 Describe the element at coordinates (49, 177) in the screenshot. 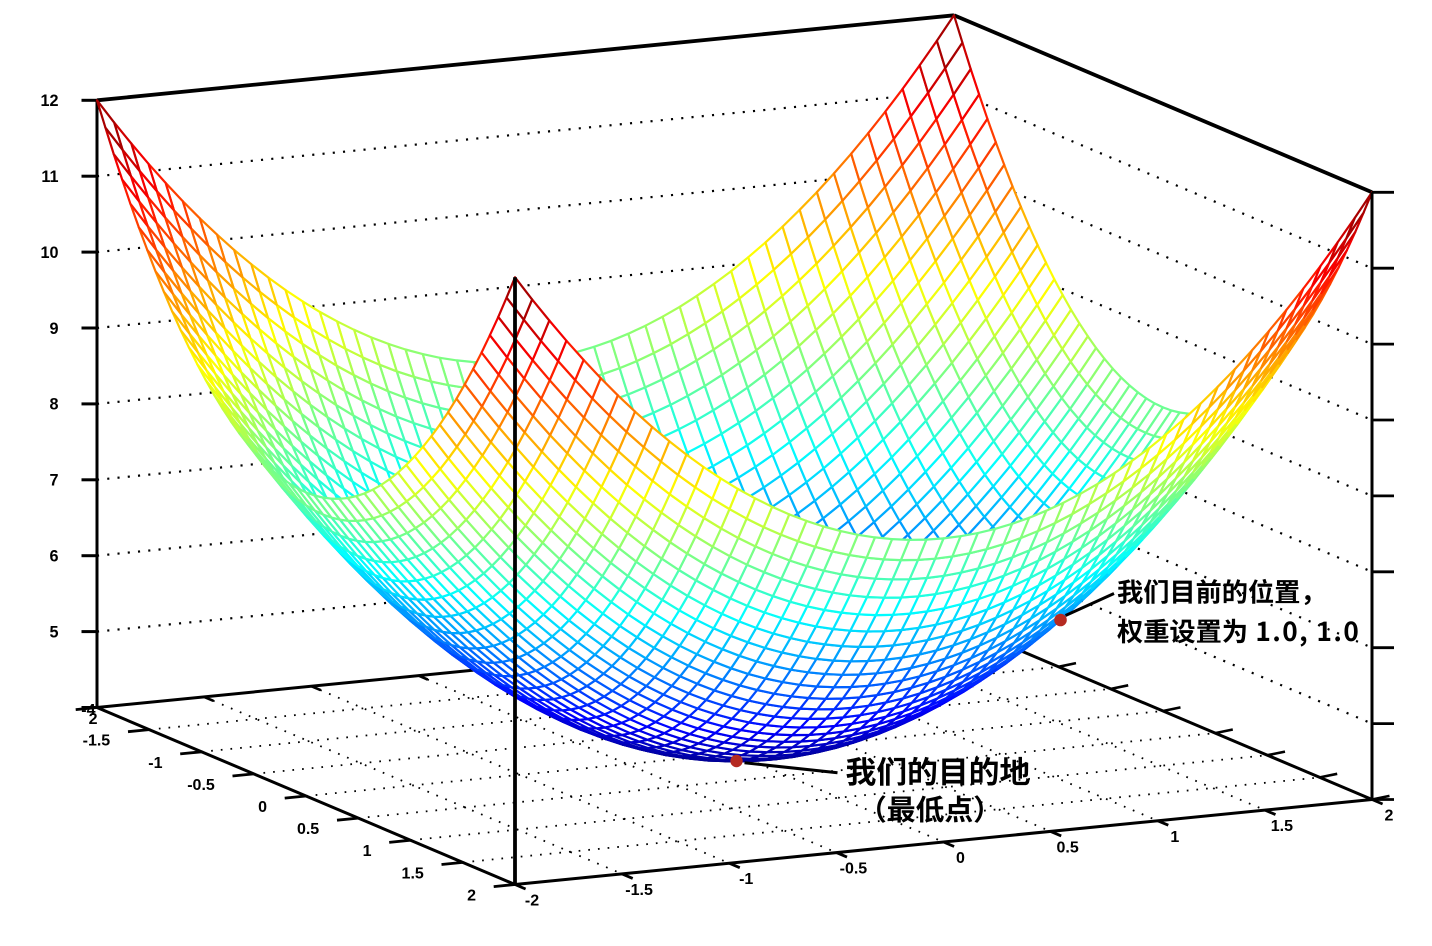

I see `svg-text: 11` at that location.